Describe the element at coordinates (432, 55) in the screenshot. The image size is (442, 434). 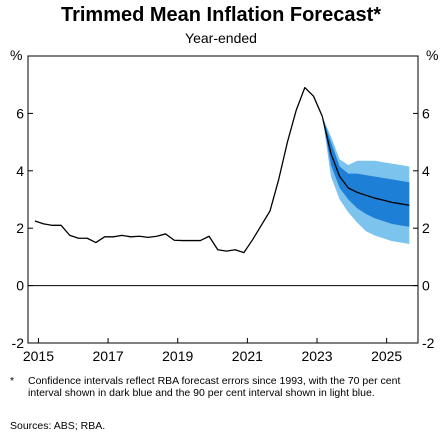
I see `y-axis-unit-right: %` at that location.